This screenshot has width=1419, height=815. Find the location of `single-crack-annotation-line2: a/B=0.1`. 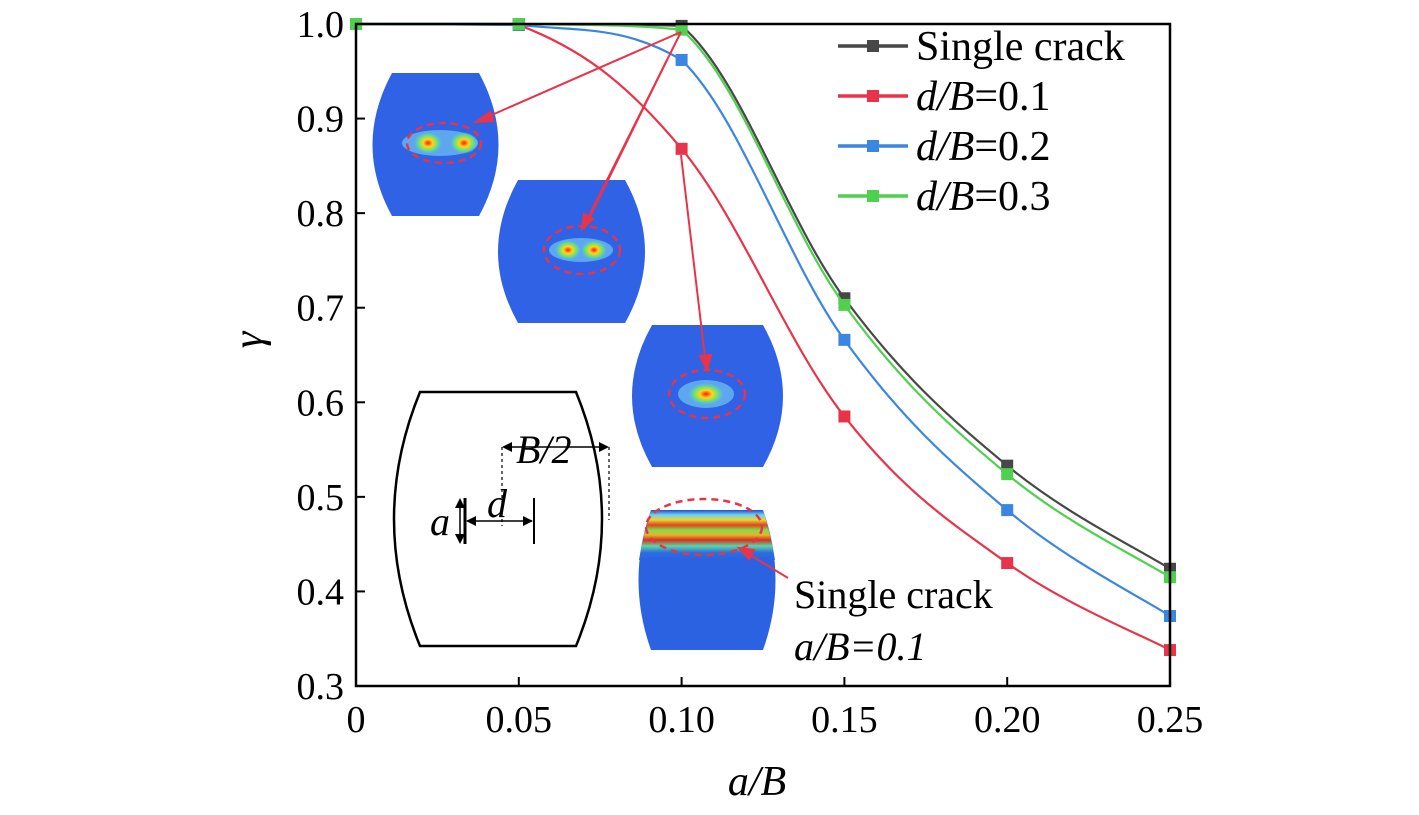

single-crack-annotation-line2: a/B=0.1 is located at coordinates (860, 646).